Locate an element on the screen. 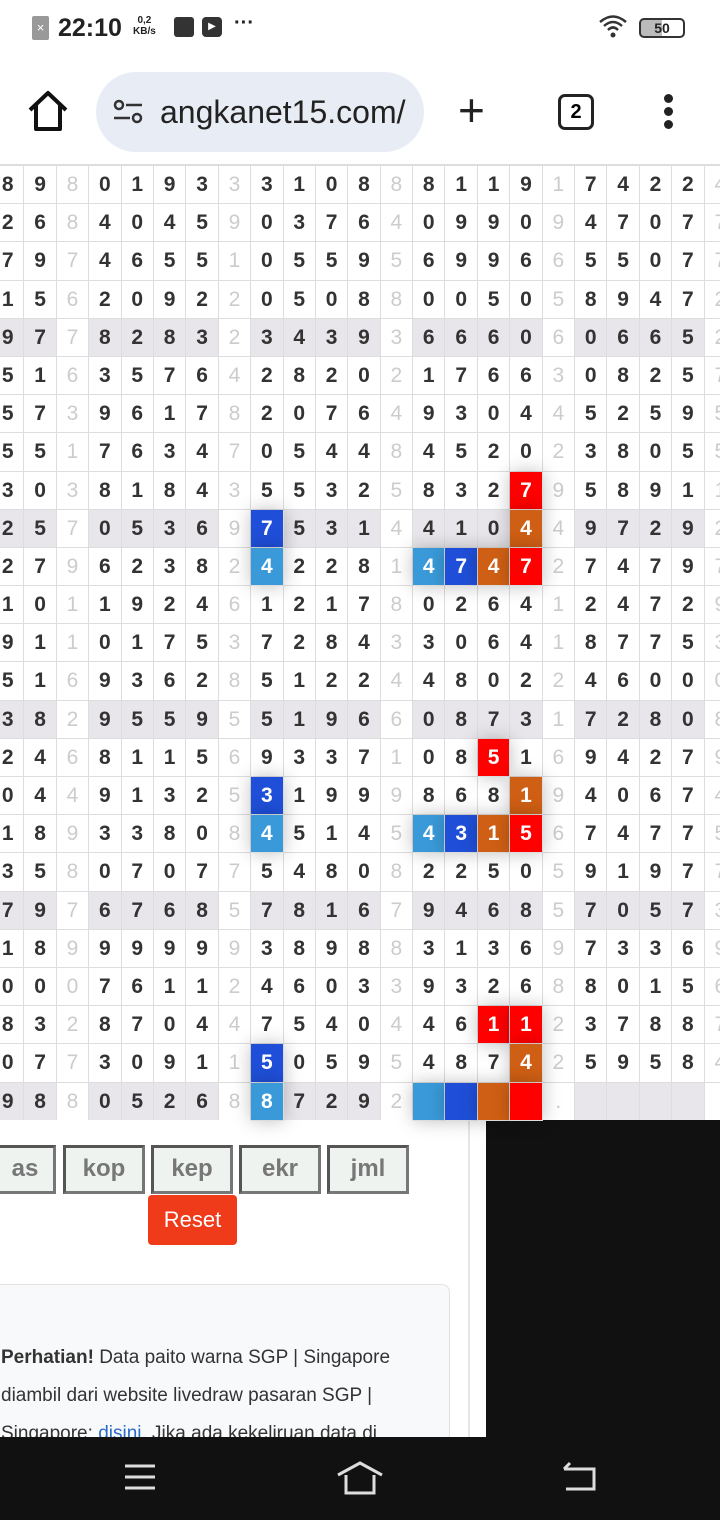  paito-cell is located at coordinates (712, 1101).